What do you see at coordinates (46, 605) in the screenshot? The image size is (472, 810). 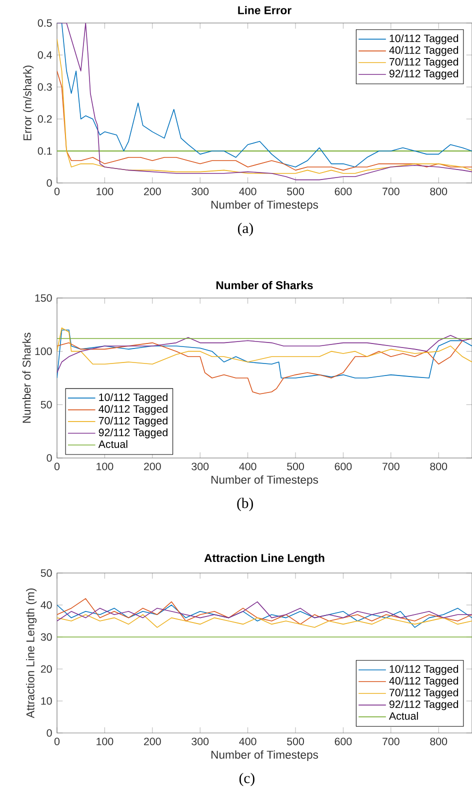 I see `y-tick-label: 40` at bounding box center [46, 605].